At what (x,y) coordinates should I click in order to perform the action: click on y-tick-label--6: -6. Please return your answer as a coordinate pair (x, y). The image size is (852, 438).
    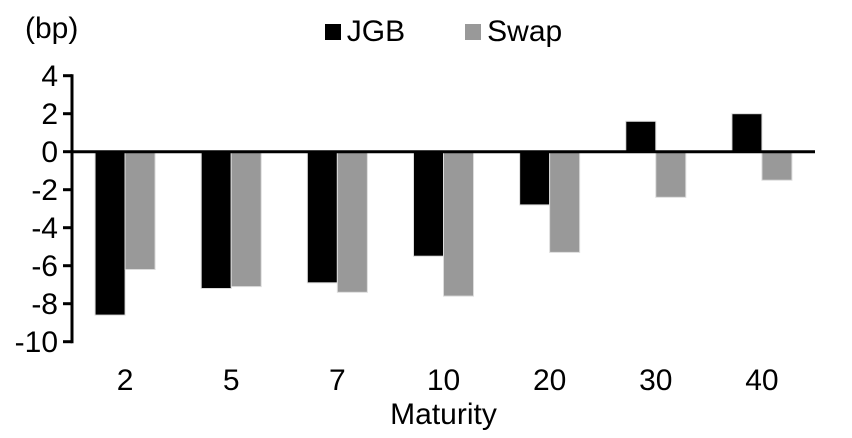
    Looking at the image, I should click on (44, 266).